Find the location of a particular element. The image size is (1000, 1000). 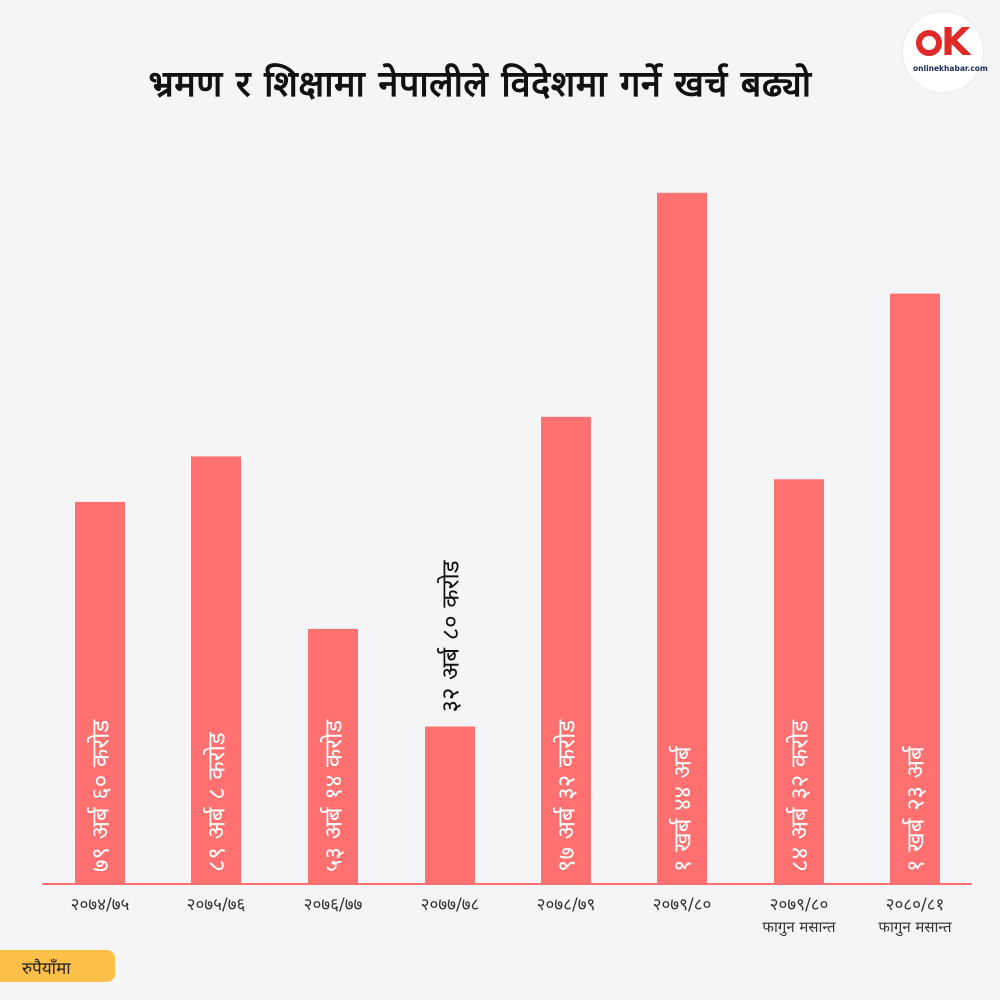

data-label: ३२ अर्ब ८० करोड is located at coordinates (450, 635).